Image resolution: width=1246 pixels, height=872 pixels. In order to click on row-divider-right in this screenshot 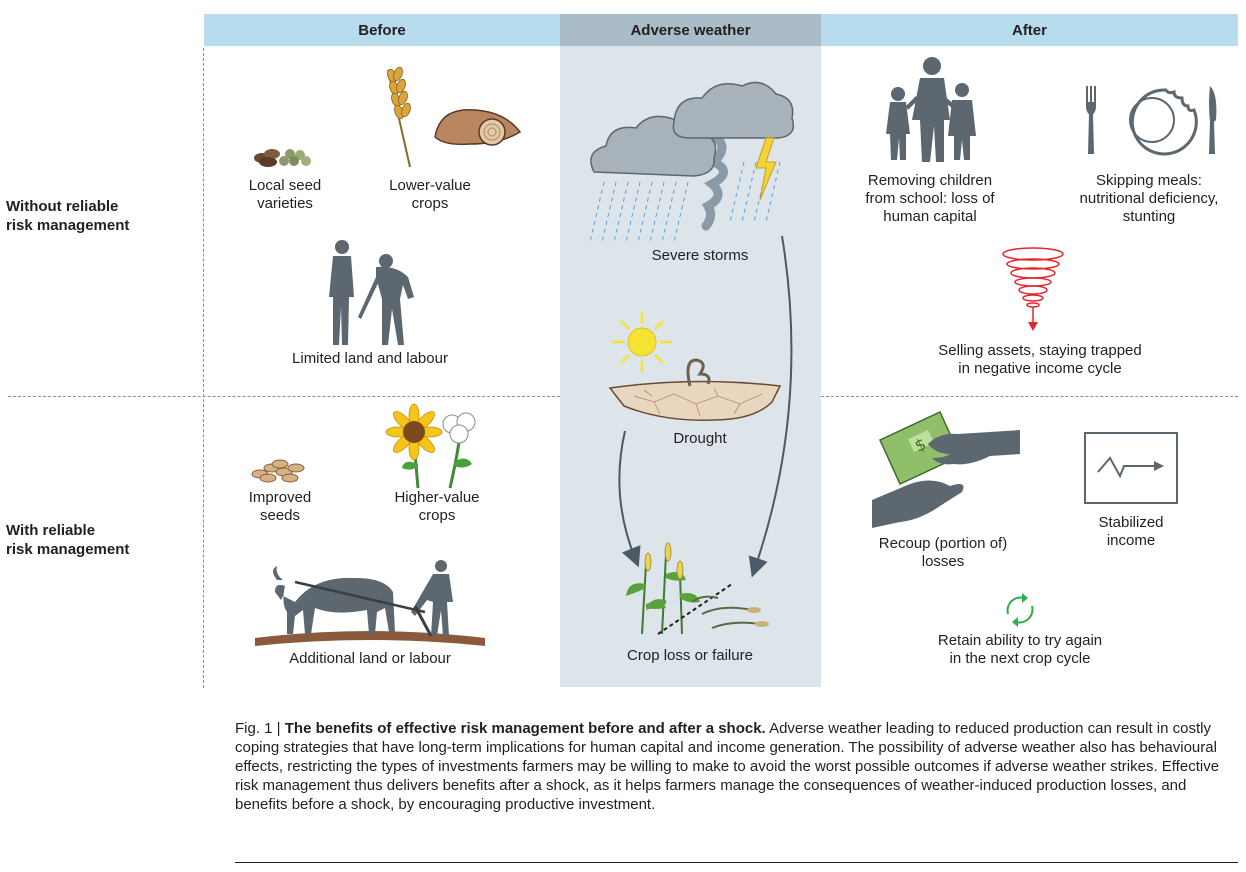, I will do `click(1029, 396)`.